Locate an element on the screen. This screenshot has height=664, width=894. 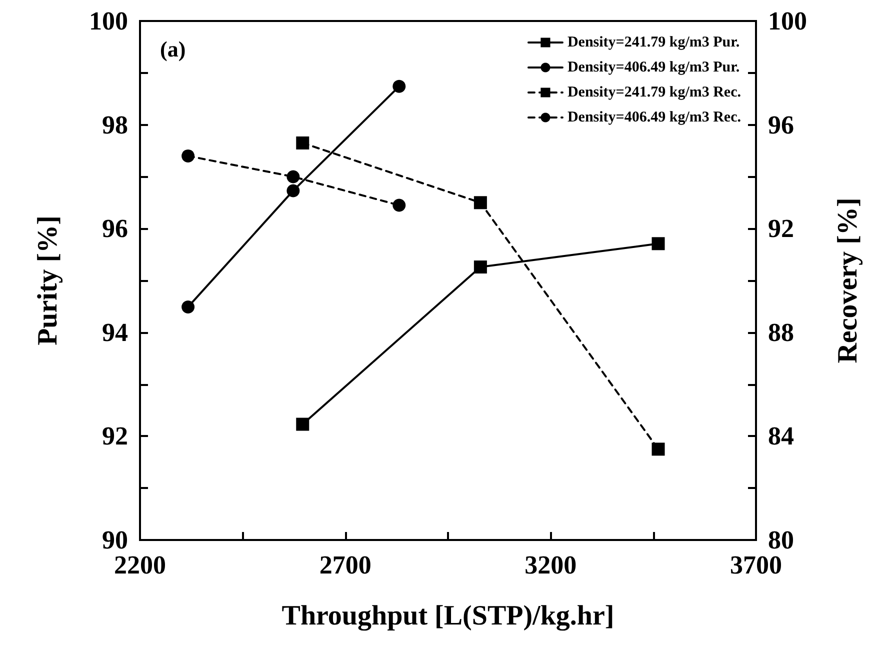
y2-axis-title: Recovery [%] is located at coordinates (848, 281).